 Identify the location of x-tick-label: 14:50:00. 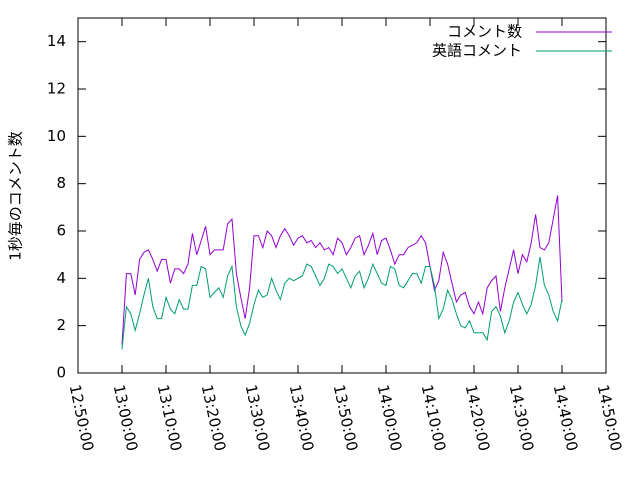
(610, 418).